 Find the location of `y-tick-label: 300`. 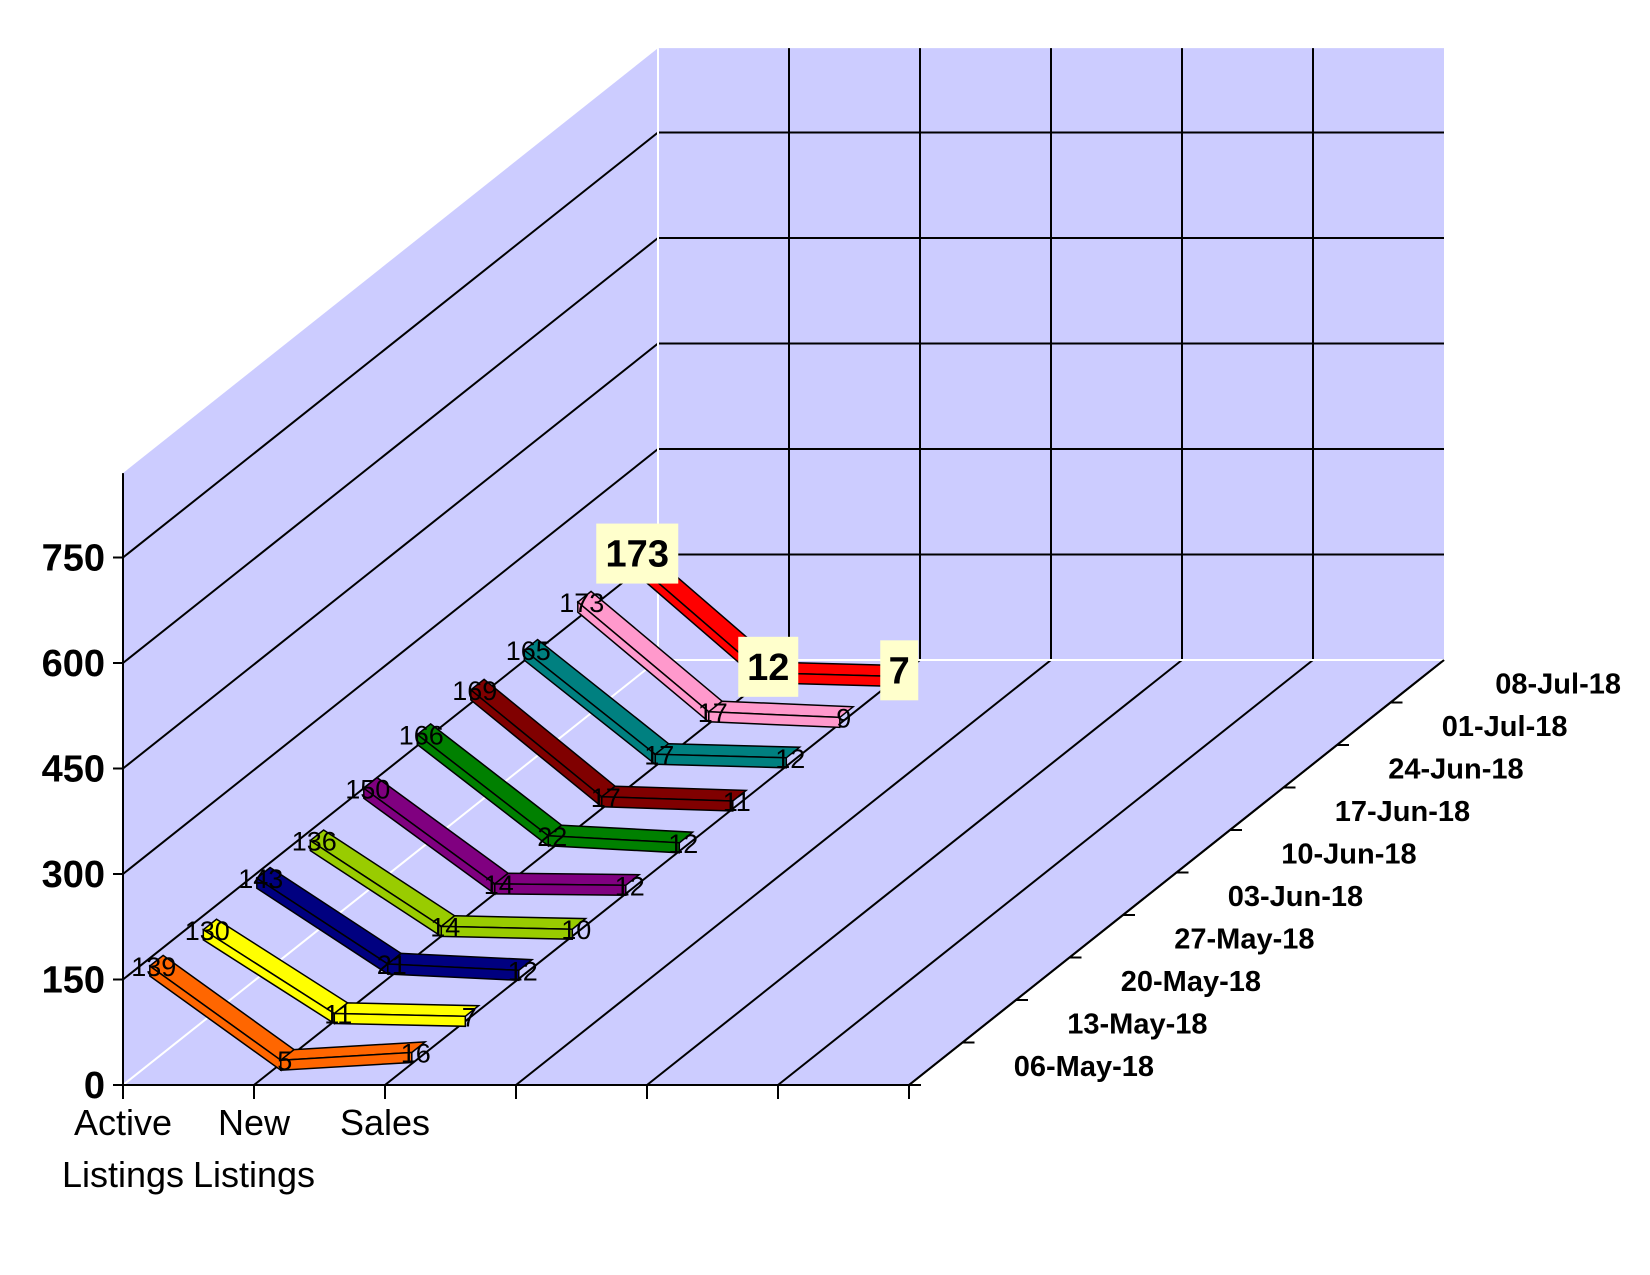

y-tick-label: 300 is located at coordinates (73, 875).